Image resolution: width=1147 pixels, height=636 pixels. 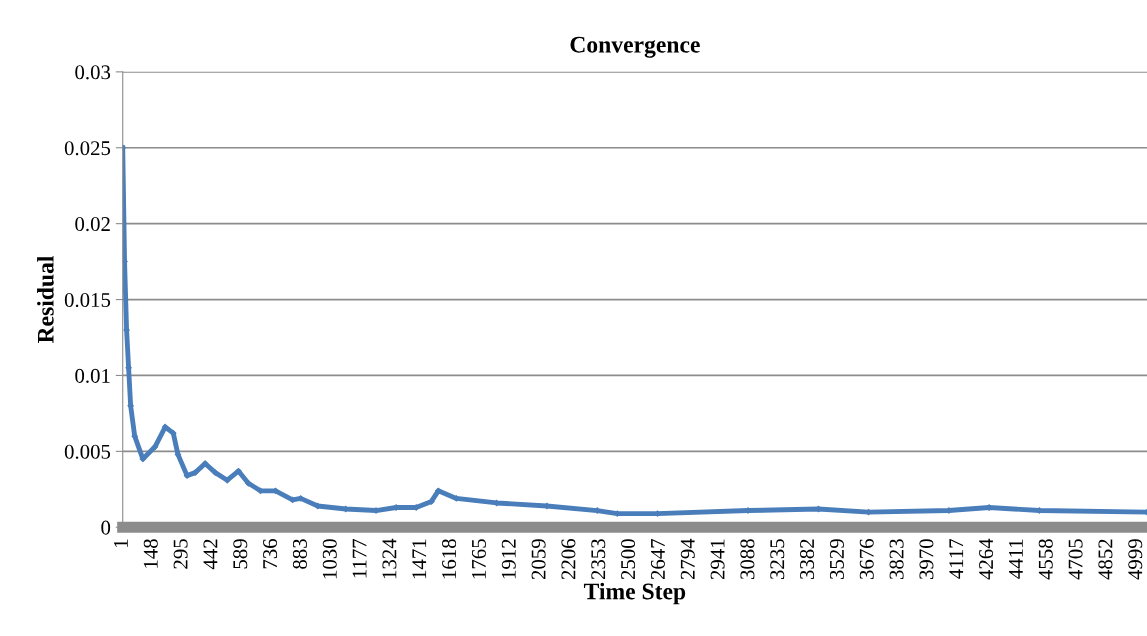 I want to click on x-tick-label: 4411, so click(x=1015, y=559).